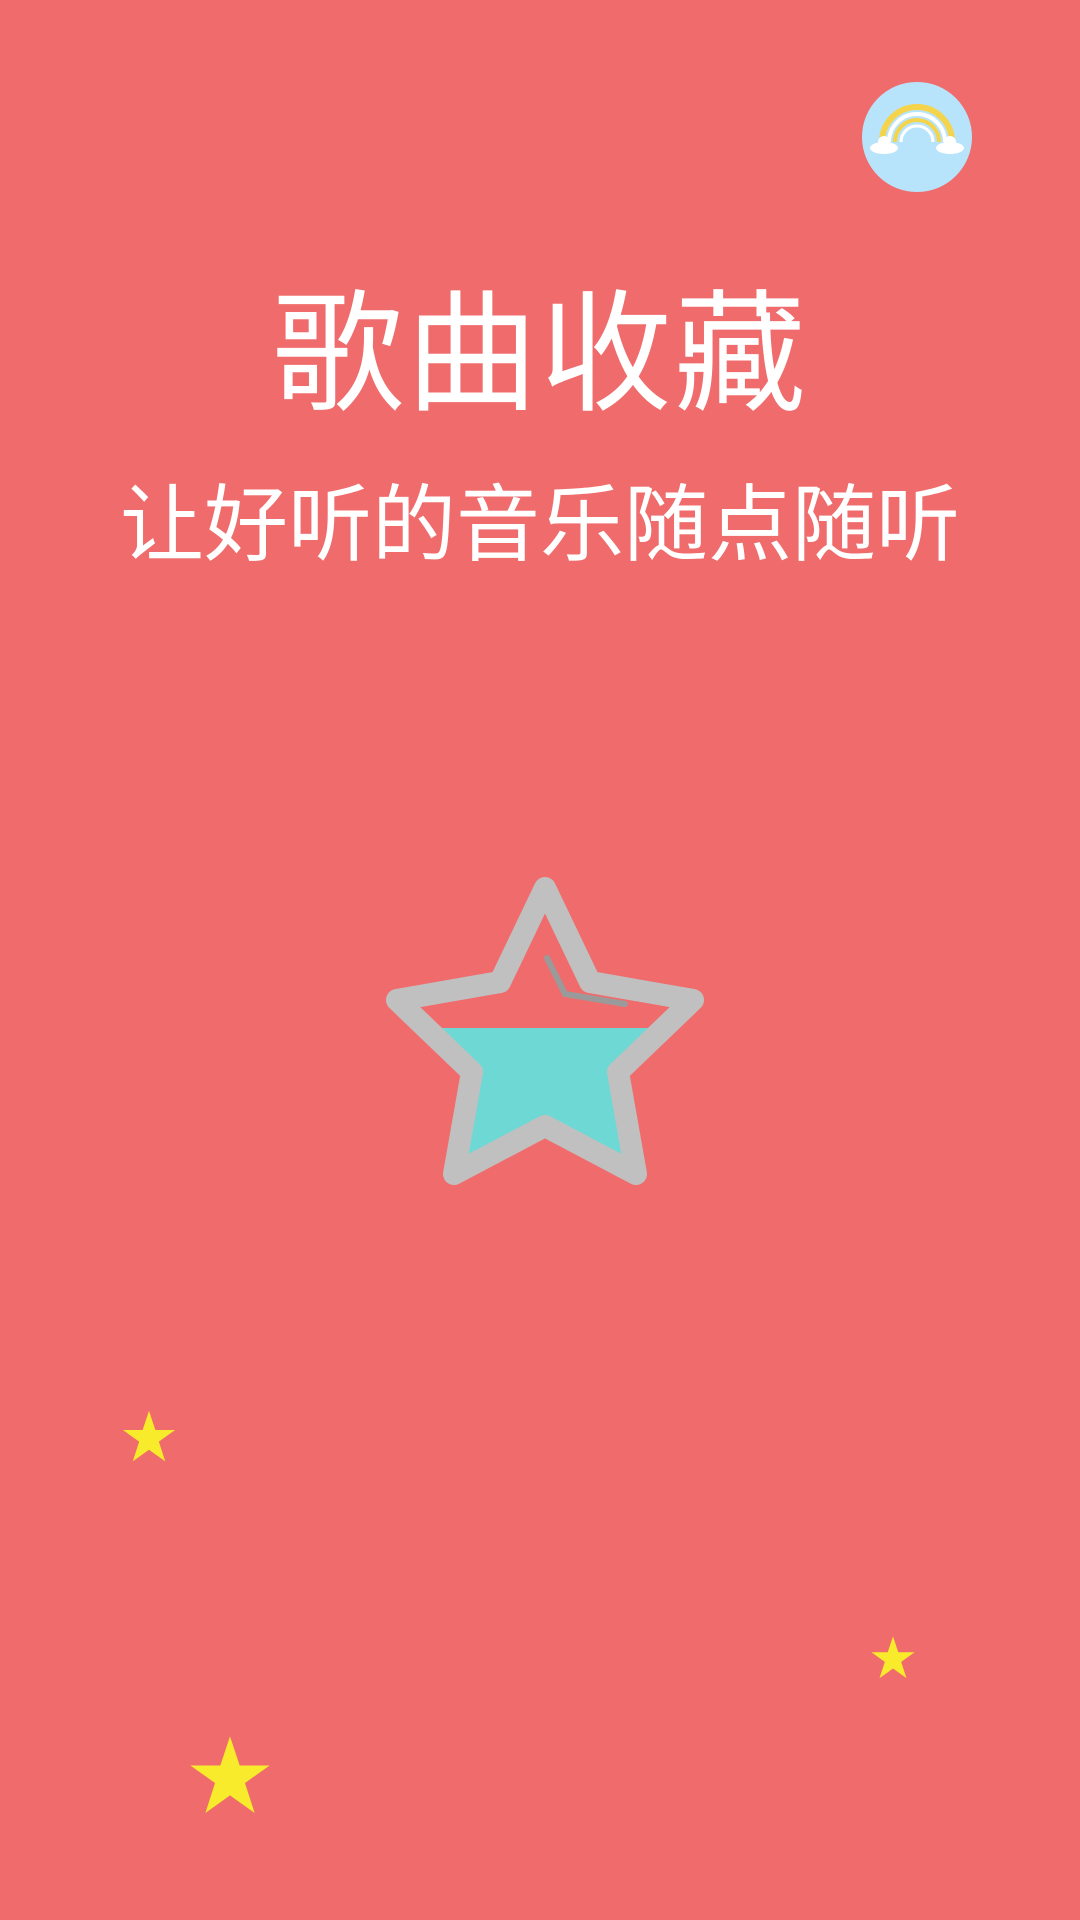  Describe the element at coordinates (917, 129) in the screenshot. I see `rainbow-icon` at that location.